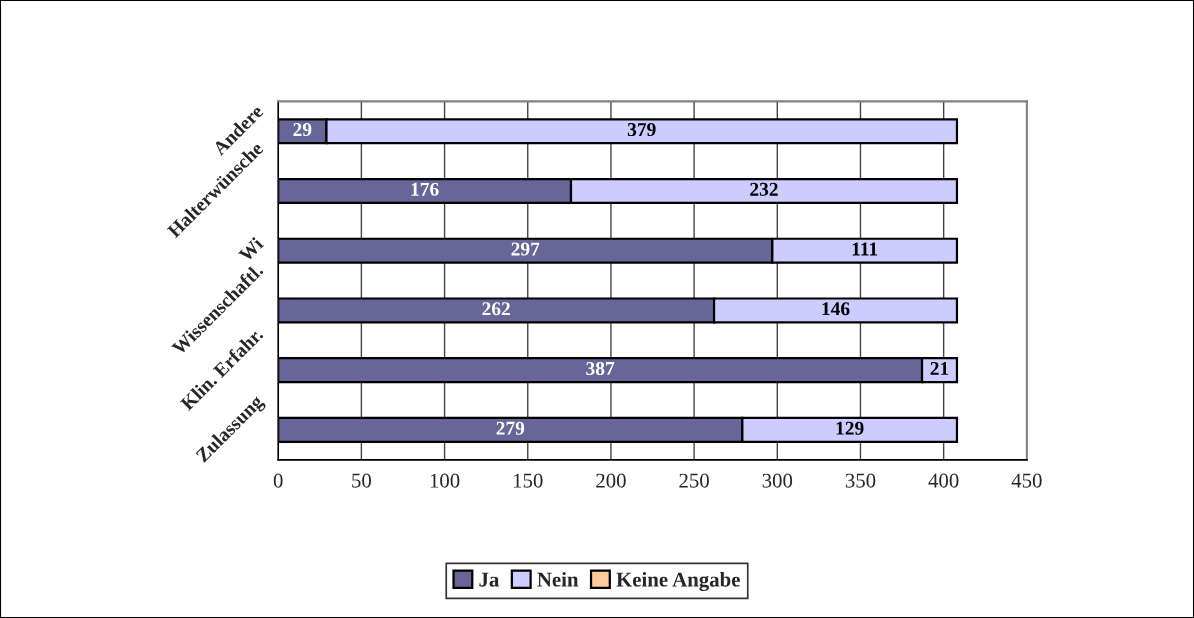 The height and width of the screenshot is (618, 1194). Describe the element at coordinates (362, 480) in the screenshot. I see `x-tick-label: 50` at that location.